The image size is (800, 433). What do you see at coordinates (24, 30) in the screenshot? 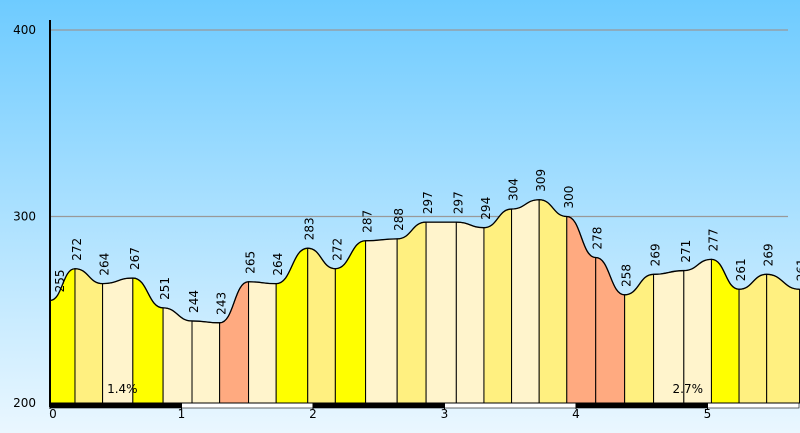
I see `y-tick-label: 400` at bounding box center [24, 30].